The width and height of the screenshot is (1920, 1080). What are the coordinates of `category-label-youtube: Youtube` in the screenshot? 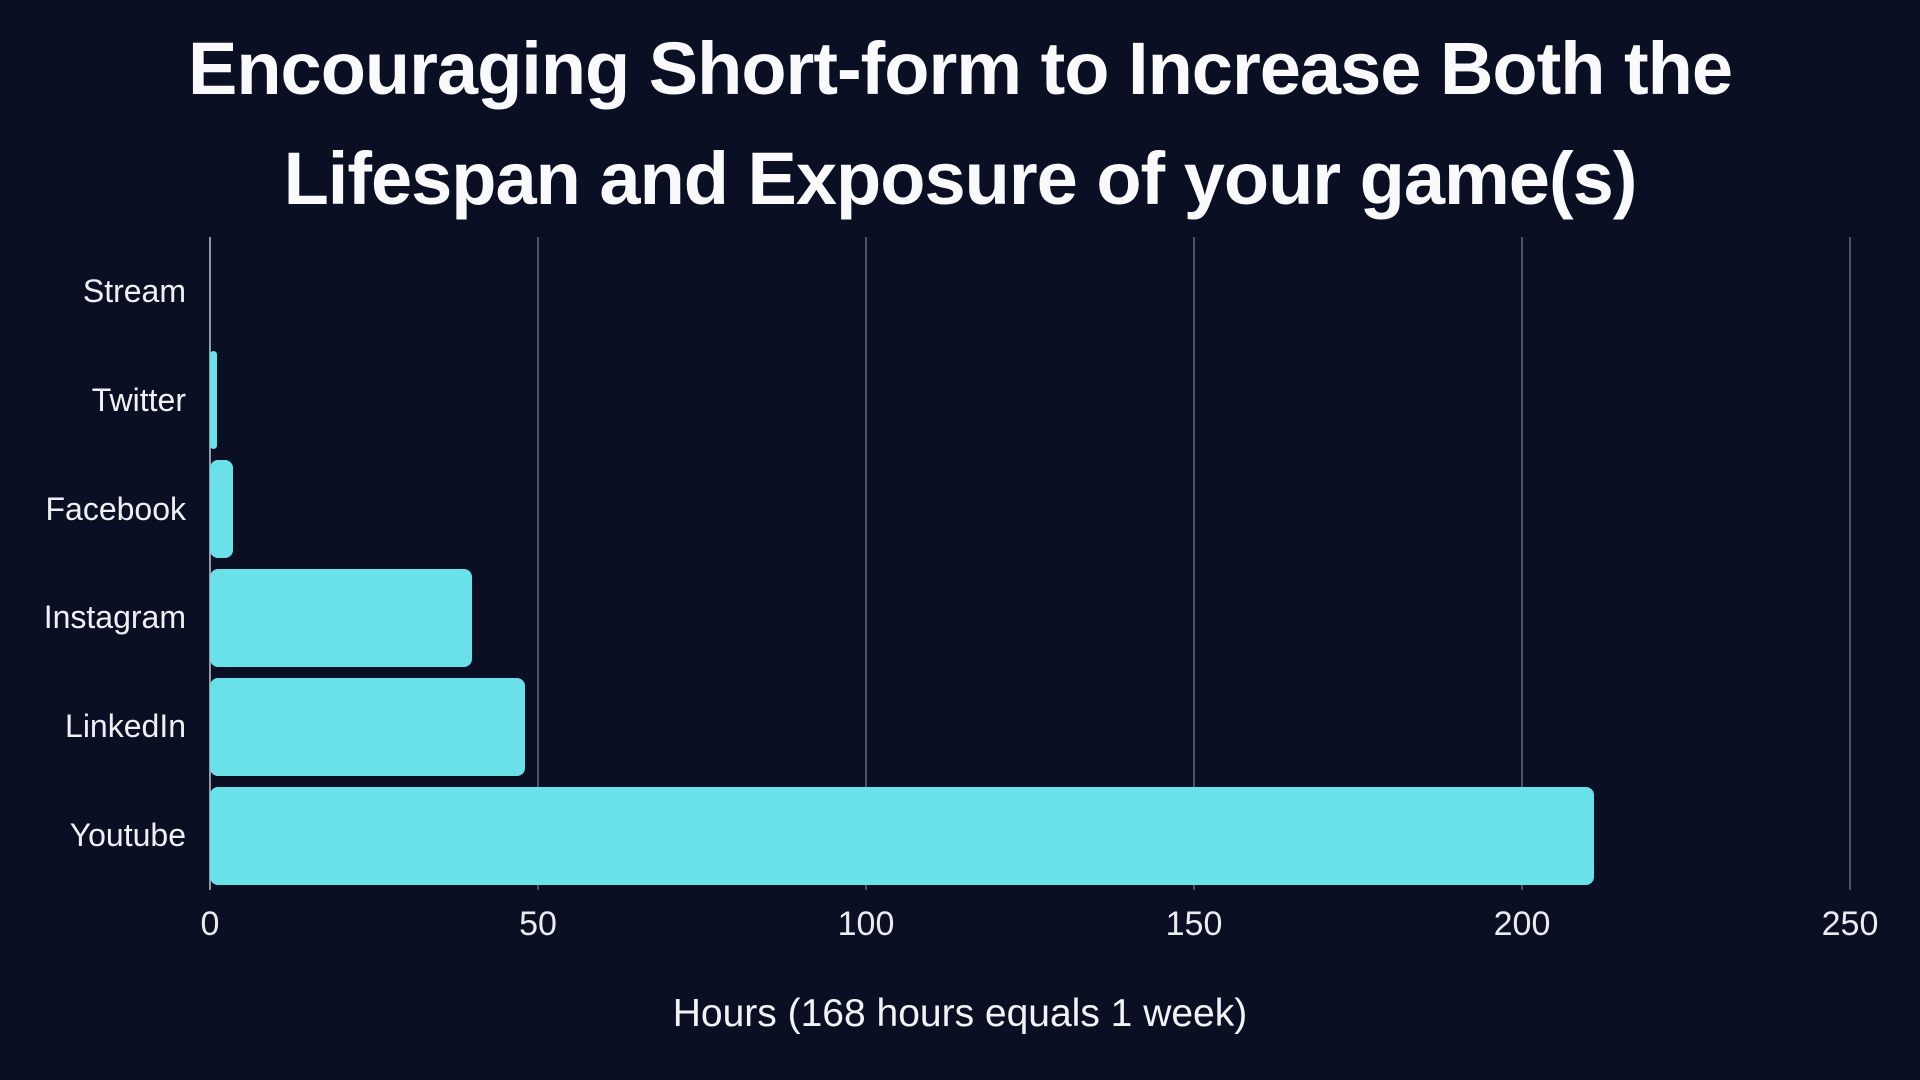 It's located at (127, 835).